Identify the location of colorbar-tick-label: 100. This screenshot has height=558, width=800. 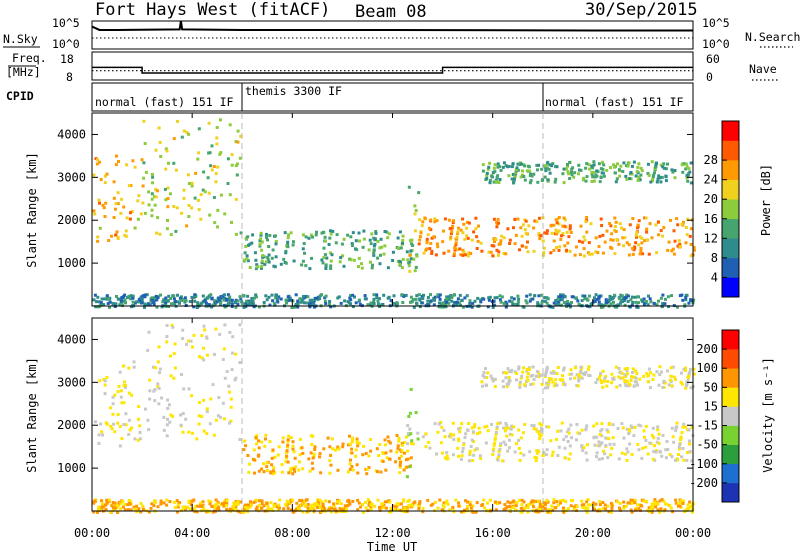
(707, 368).